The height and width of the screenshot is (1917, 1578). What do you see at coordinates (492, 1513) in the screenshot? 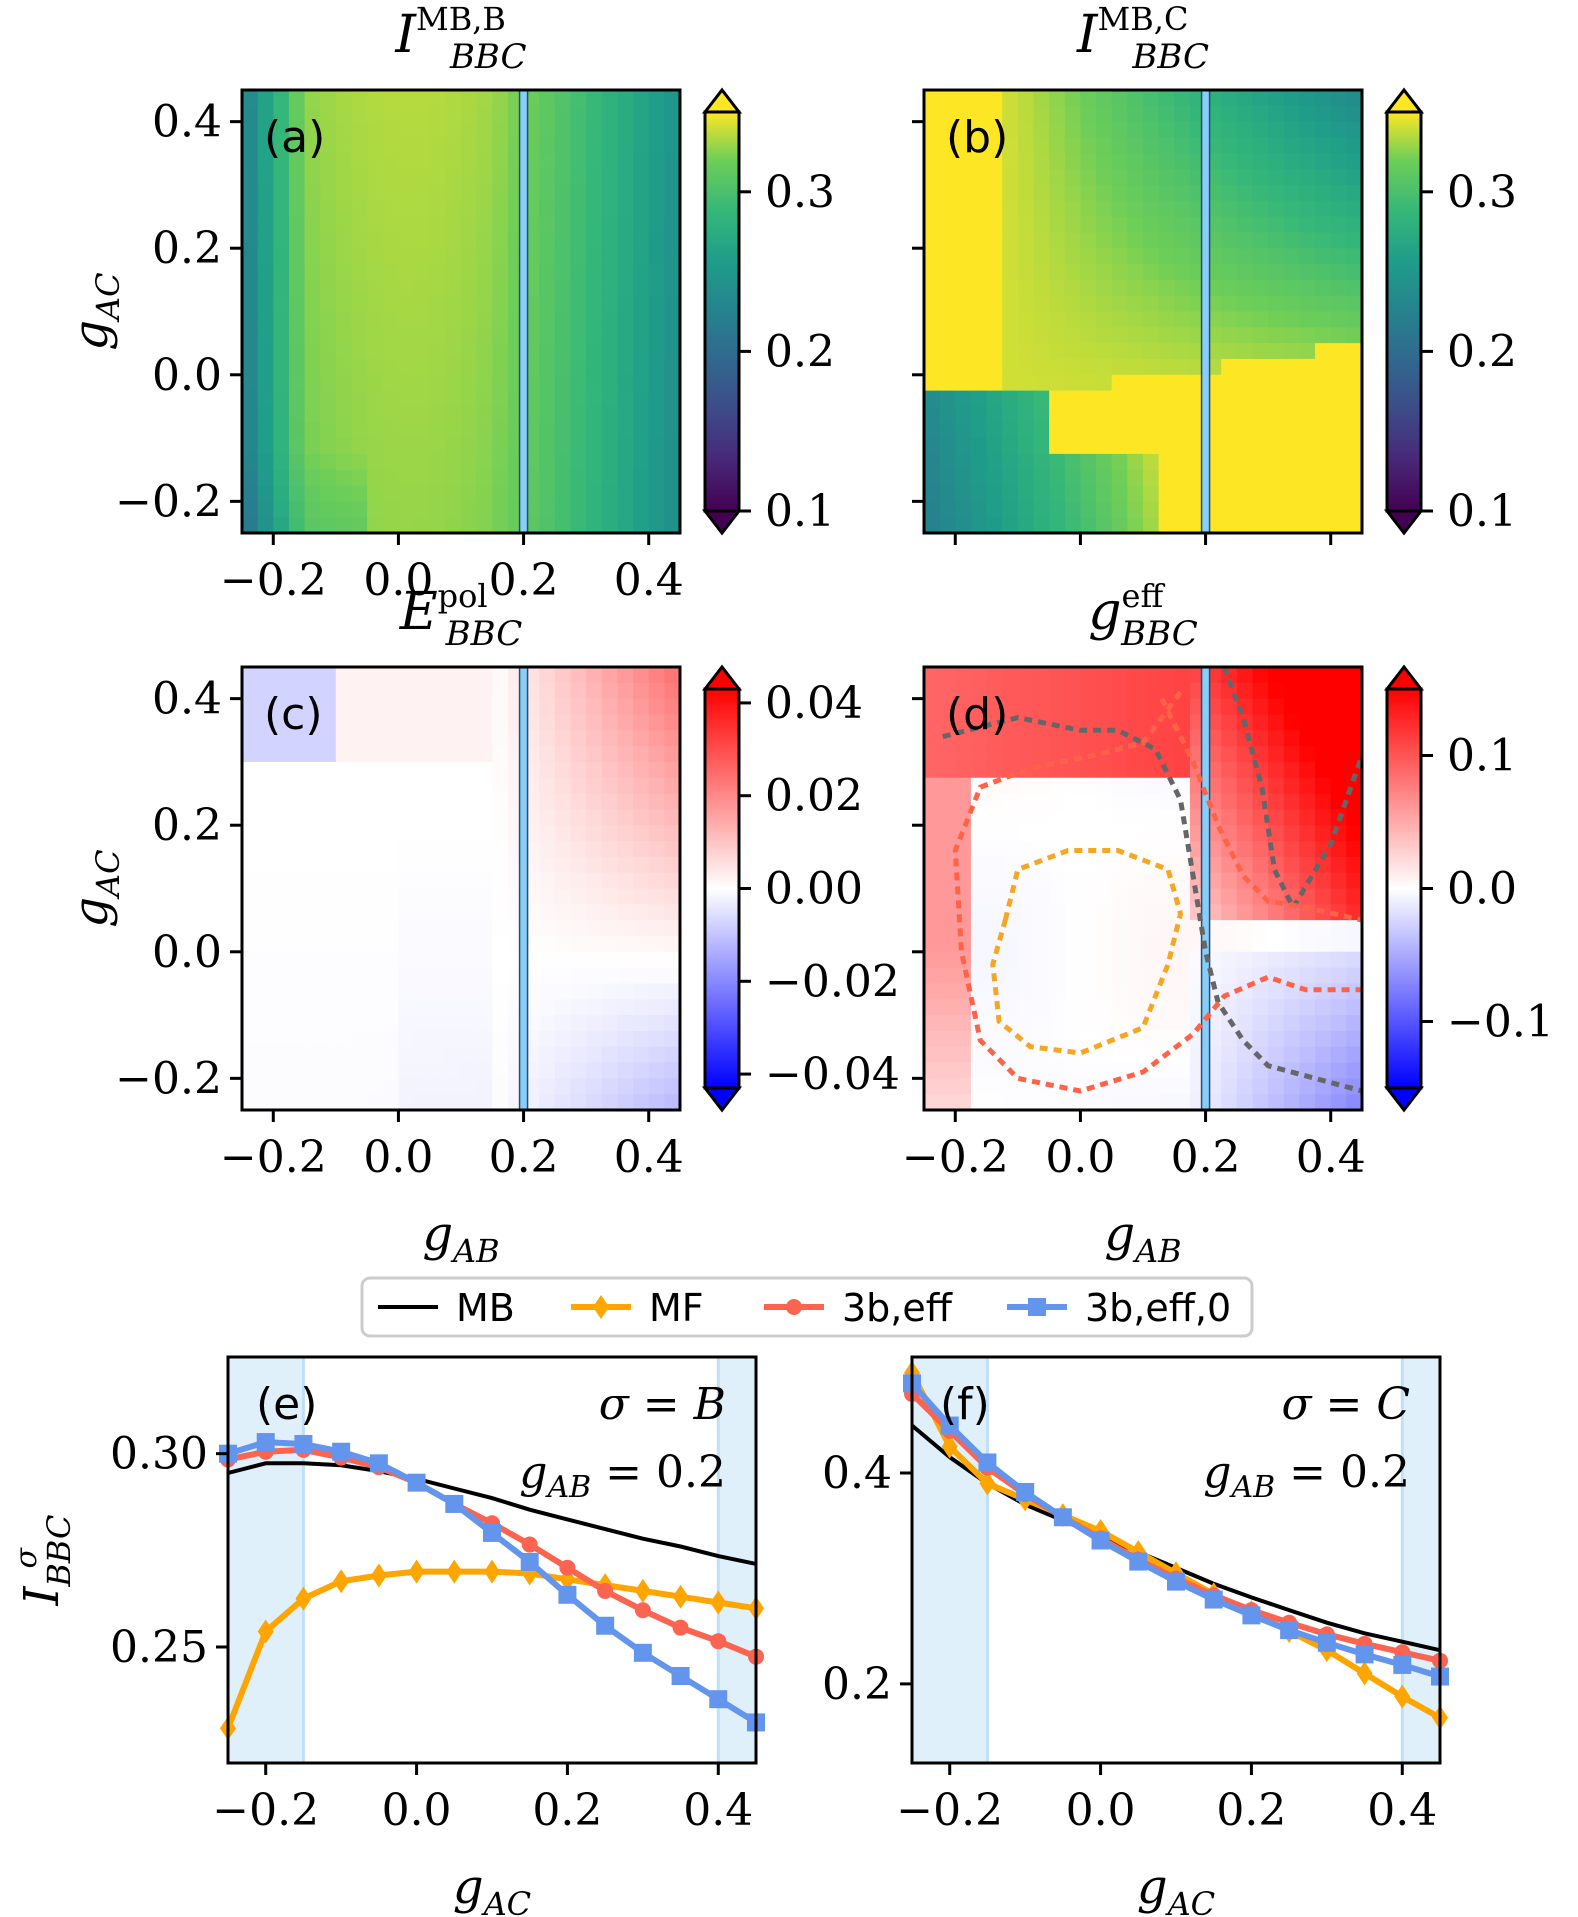
I see `series-MB` at bounding box center [492, 1513].